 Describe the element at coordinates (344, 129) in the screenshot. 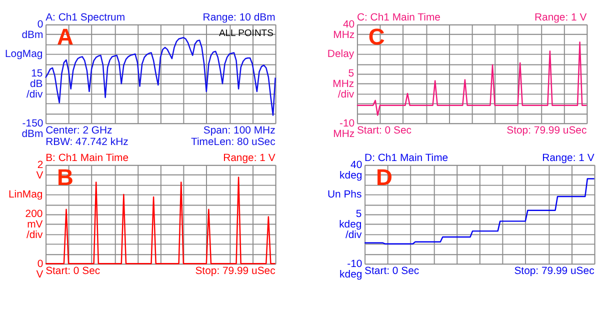

I see `y-tick-label: -10 MHz` at that location.